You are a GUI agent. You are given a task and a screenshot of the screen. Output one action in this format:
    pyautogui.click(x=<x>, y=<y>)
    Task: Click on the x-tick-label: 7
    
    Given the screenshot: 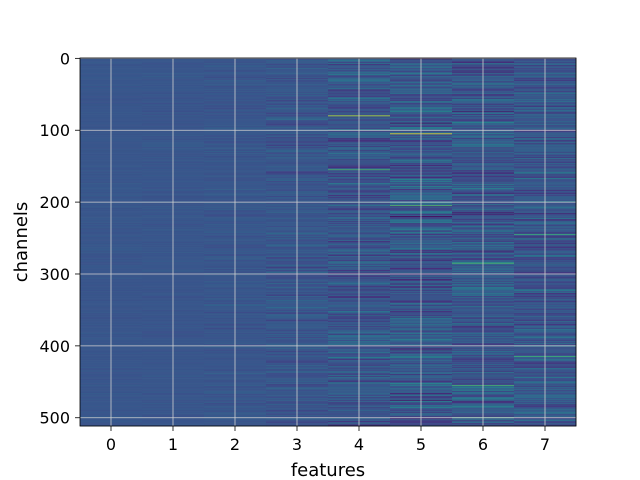 What is the action you would take?
    pyautogui.click(x=545, y=444)
    